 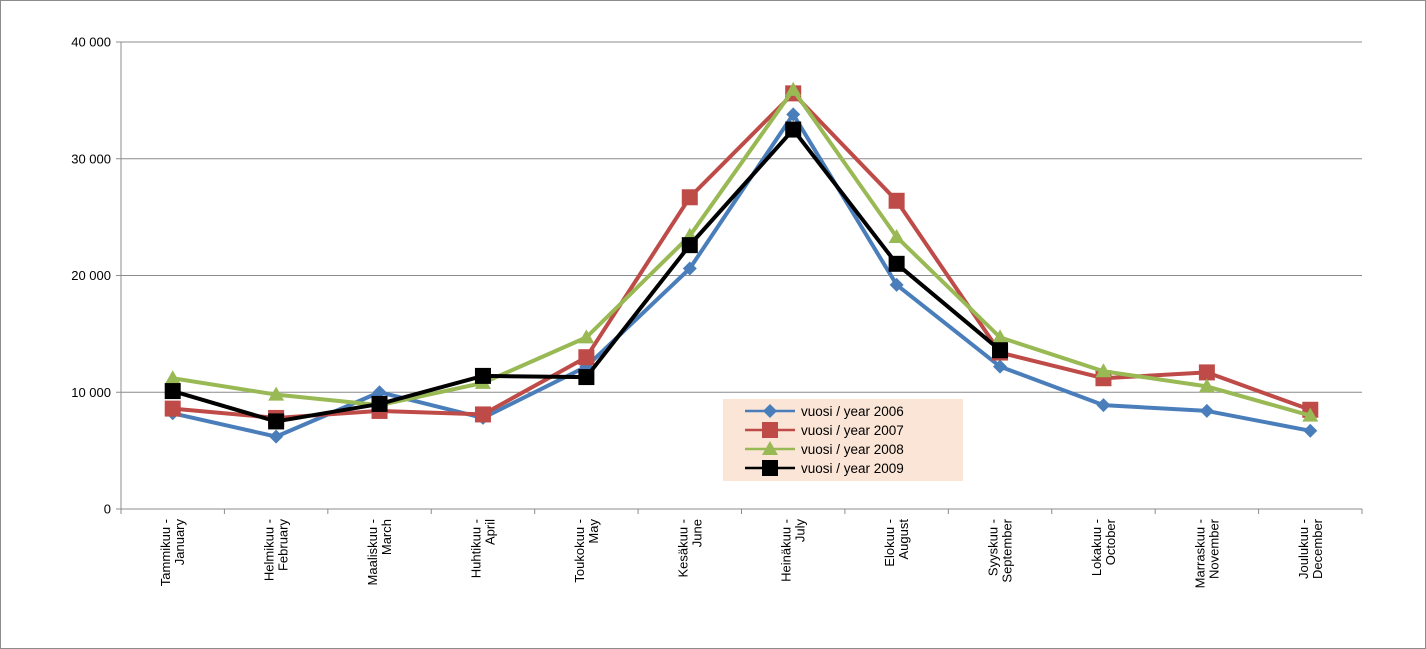 I want to click on x-tick-label: Helmikuu - February, so click(x=276, y=550).